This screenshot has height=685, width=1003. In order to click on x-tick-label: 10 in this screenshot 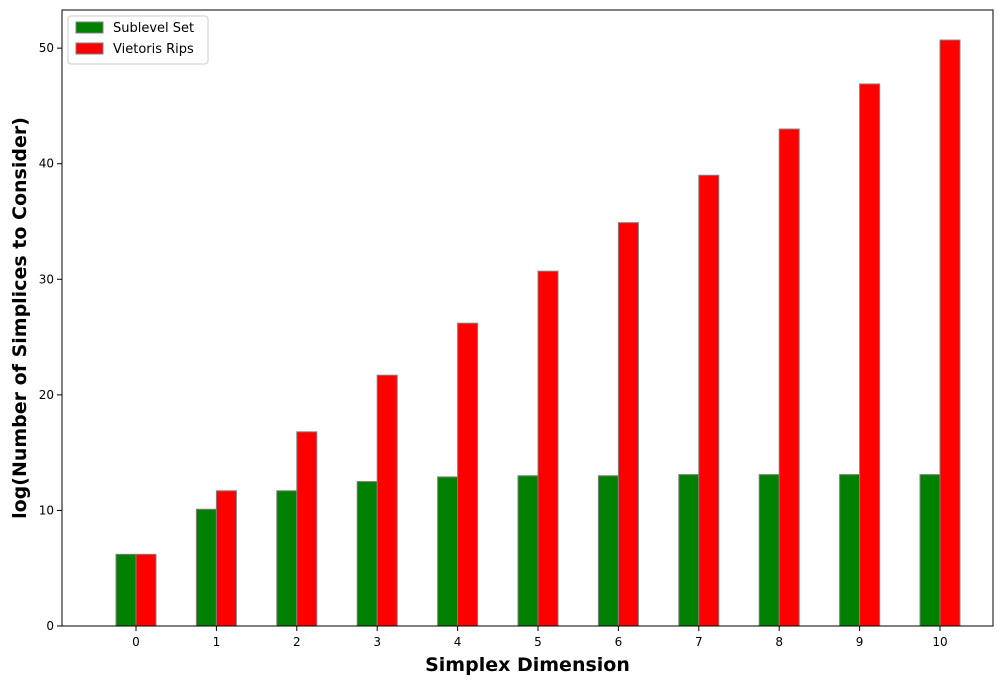, I will do `click(939, 642)`.